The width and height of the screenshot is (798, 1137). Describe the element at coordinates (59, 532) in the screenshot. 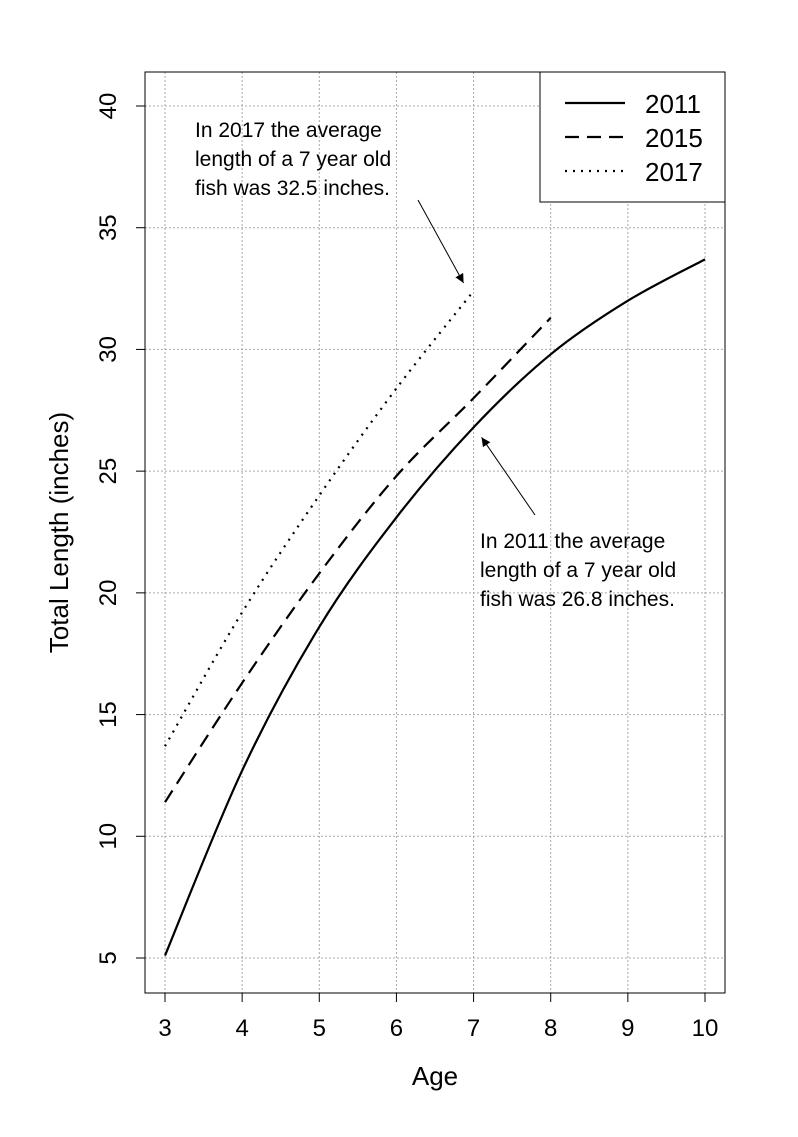

I see `y-axis-label: Total Length (inches)` at that location.